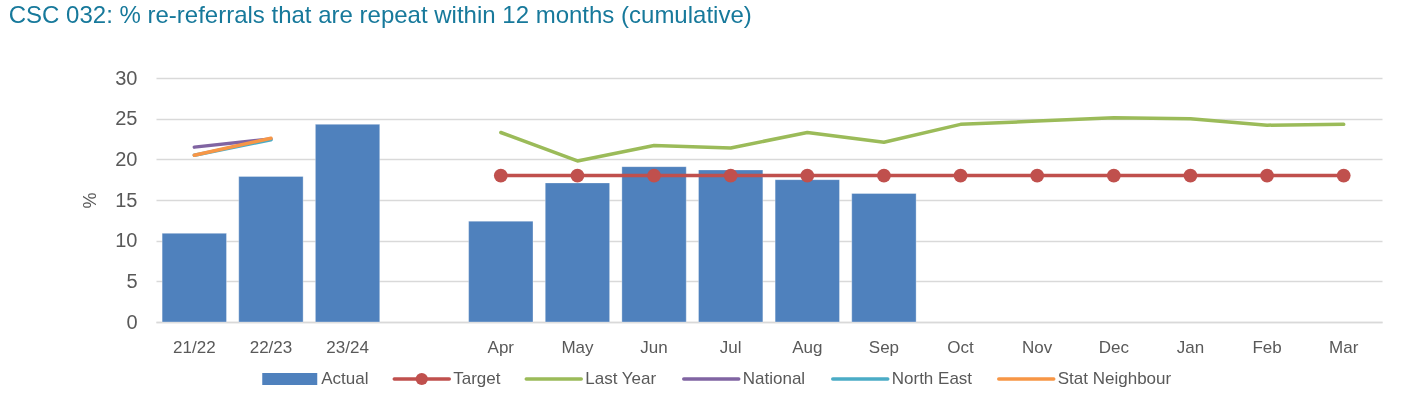 The width and height of the screenshot is (1423, 415). What do you see at coordinates (774, 378) in the screenshot?
I see `legend-label: National` at bounding box center [774, 378].